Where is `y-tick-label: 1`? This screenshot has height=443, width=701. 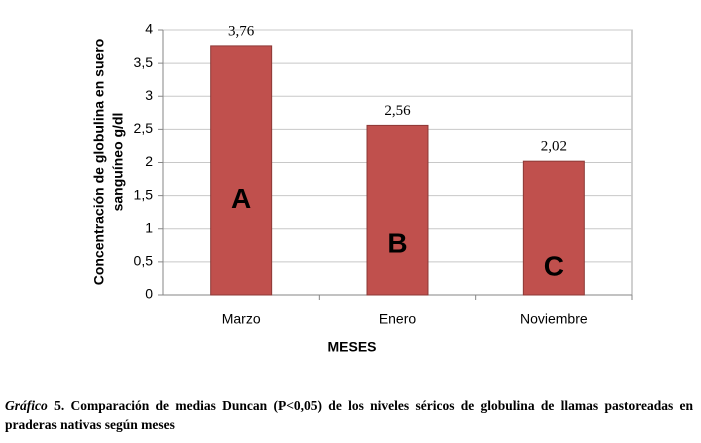 y-tick-label: 1 is located at coordinates (149, 227).